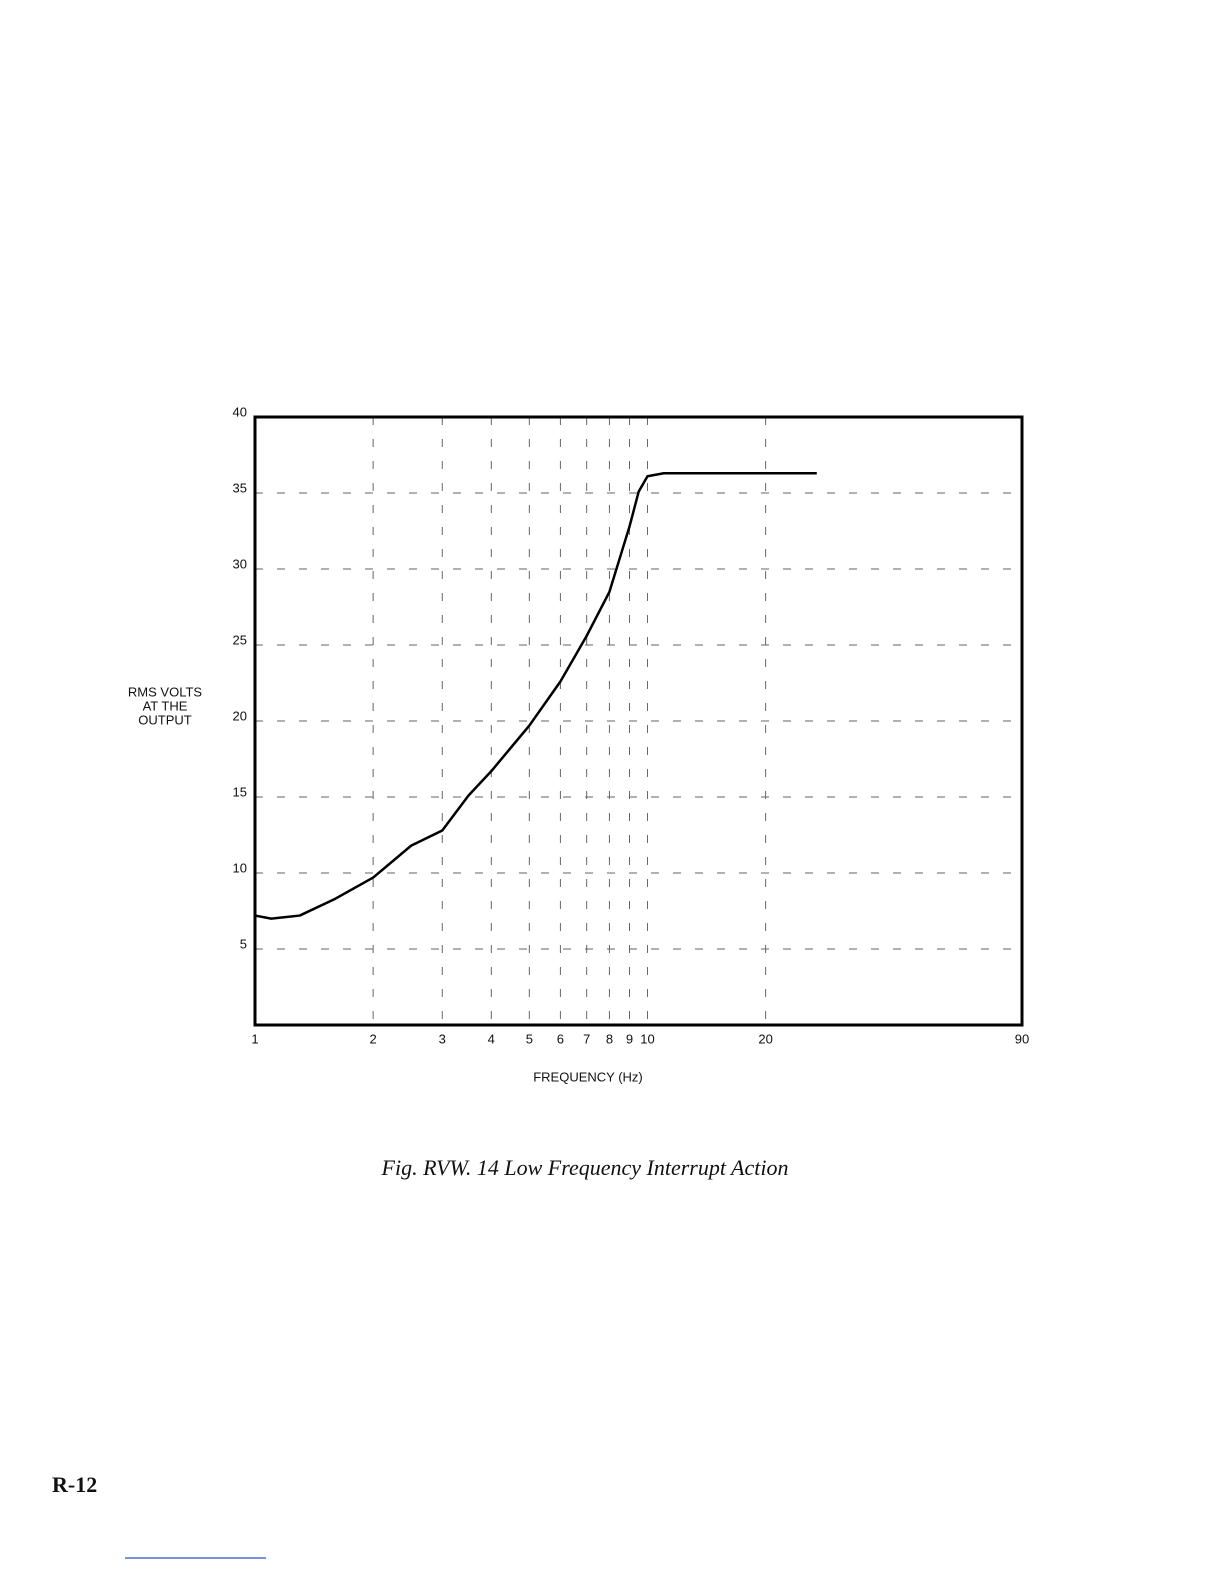 Image resolution: width=1224 pixels, height=1584 pixels. What do you see at coordinates (74, 1484) in the screenshot?
I see `page-number: R-12` at bounding box center [74, 1484].